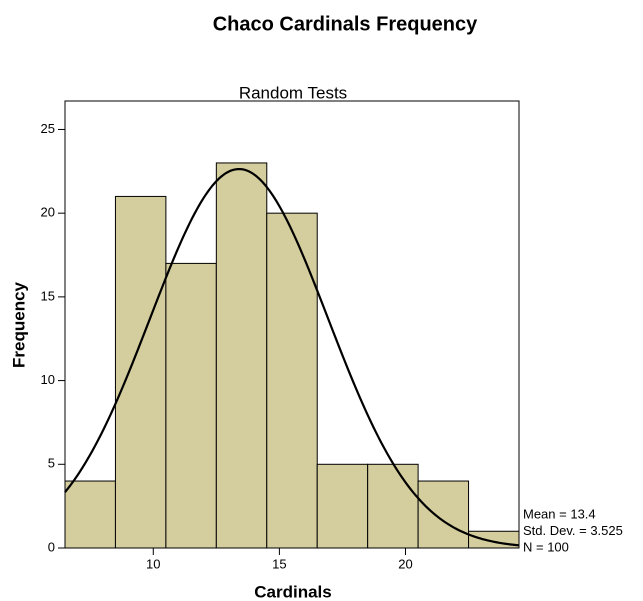  I want to click on stat-annotation: N = 100, so click(546, 546).